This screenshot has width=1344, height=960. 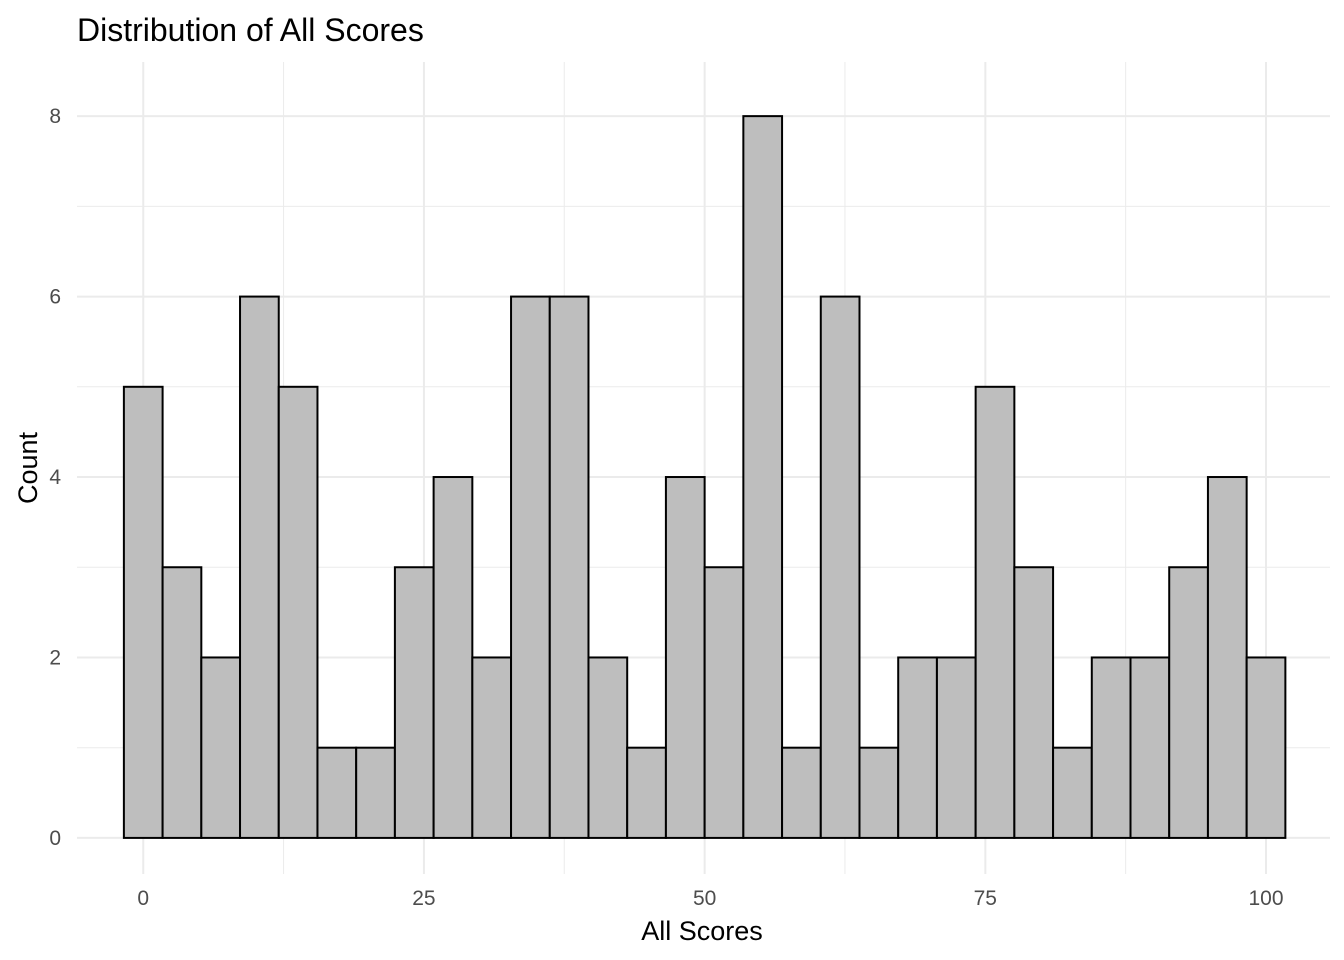 I want to click on y-tick-label: 2, so click(x=55, y=657).